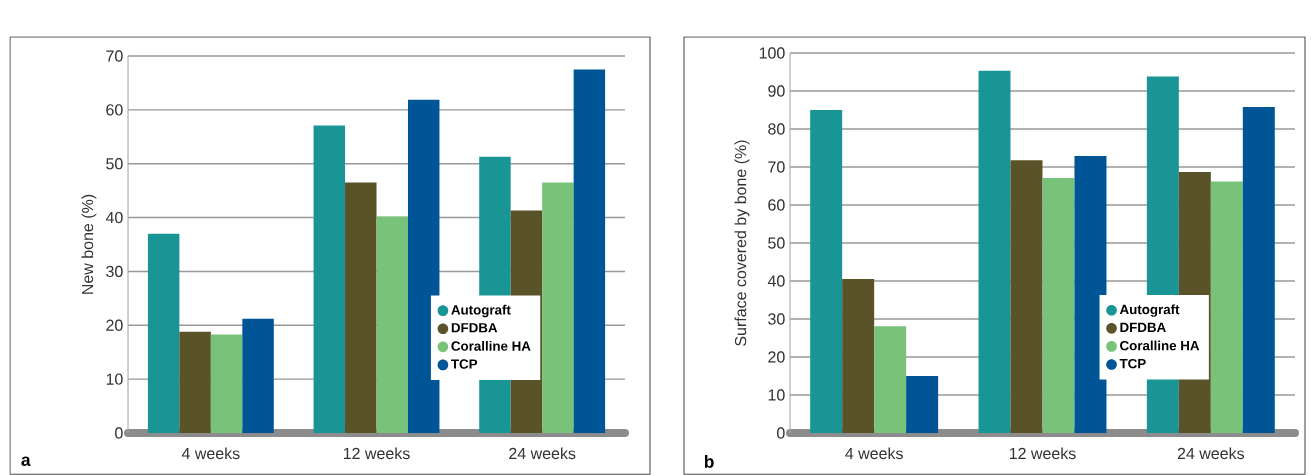 This screenshot has height=475, width=1311. What do you see at coordinates (772, 53) in the screenshot?
I see `y-tick-label: 100` at bounding box center [772, 53].